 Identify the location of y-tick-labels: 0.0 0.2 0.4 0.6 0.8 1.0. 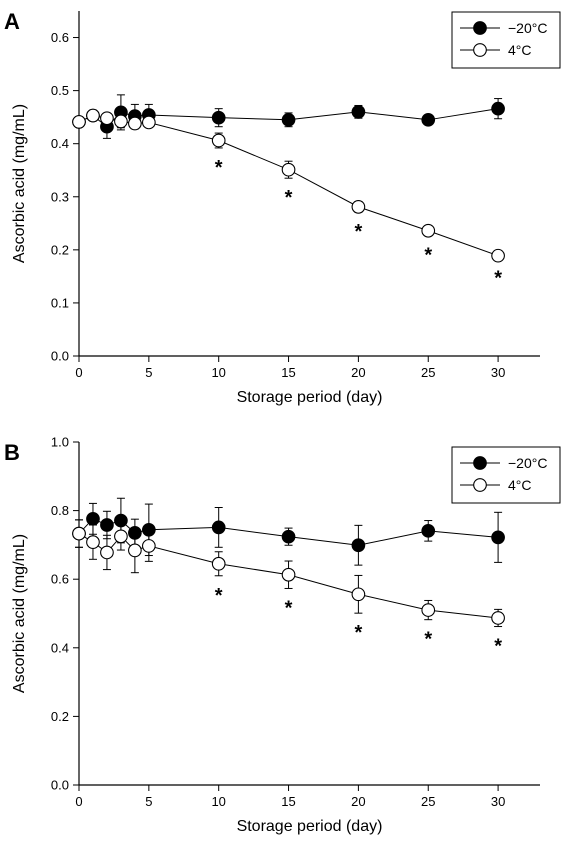
(65, 614).